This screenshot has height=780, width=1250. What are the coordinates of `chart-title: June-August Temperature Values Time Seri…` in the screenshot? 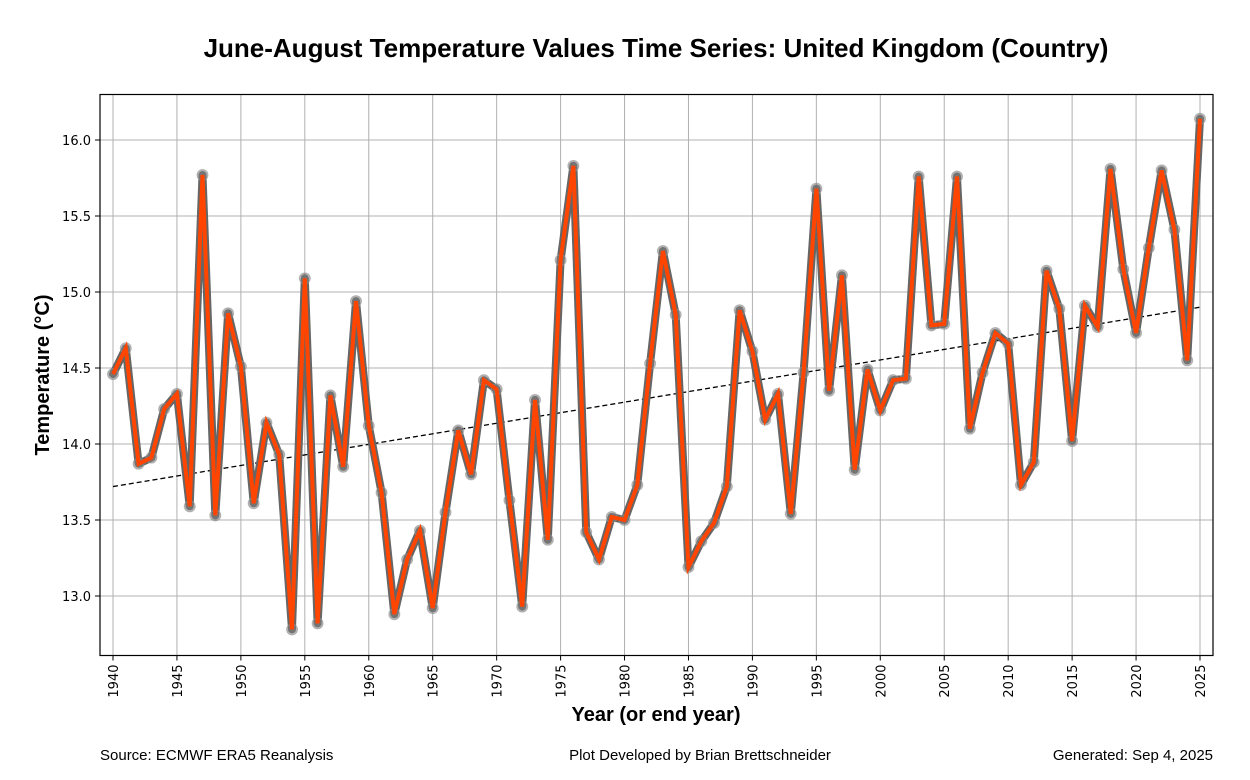 It's located at (656, 48).